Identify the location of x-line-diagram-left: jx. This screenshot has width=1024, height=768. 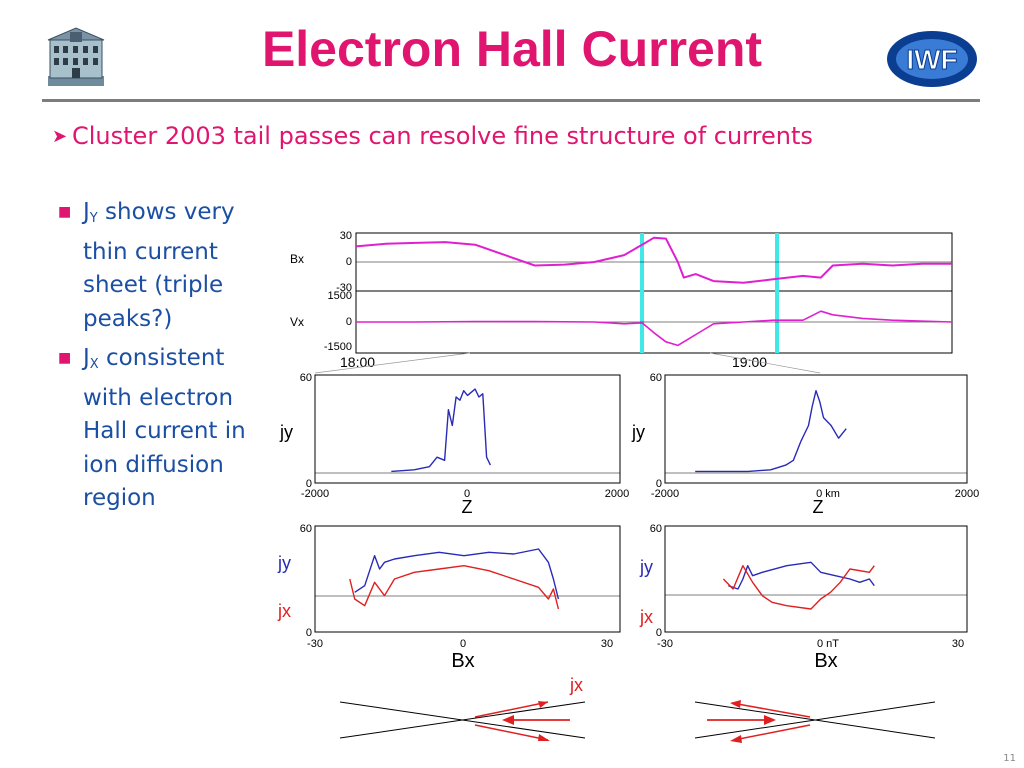
(462, 708).